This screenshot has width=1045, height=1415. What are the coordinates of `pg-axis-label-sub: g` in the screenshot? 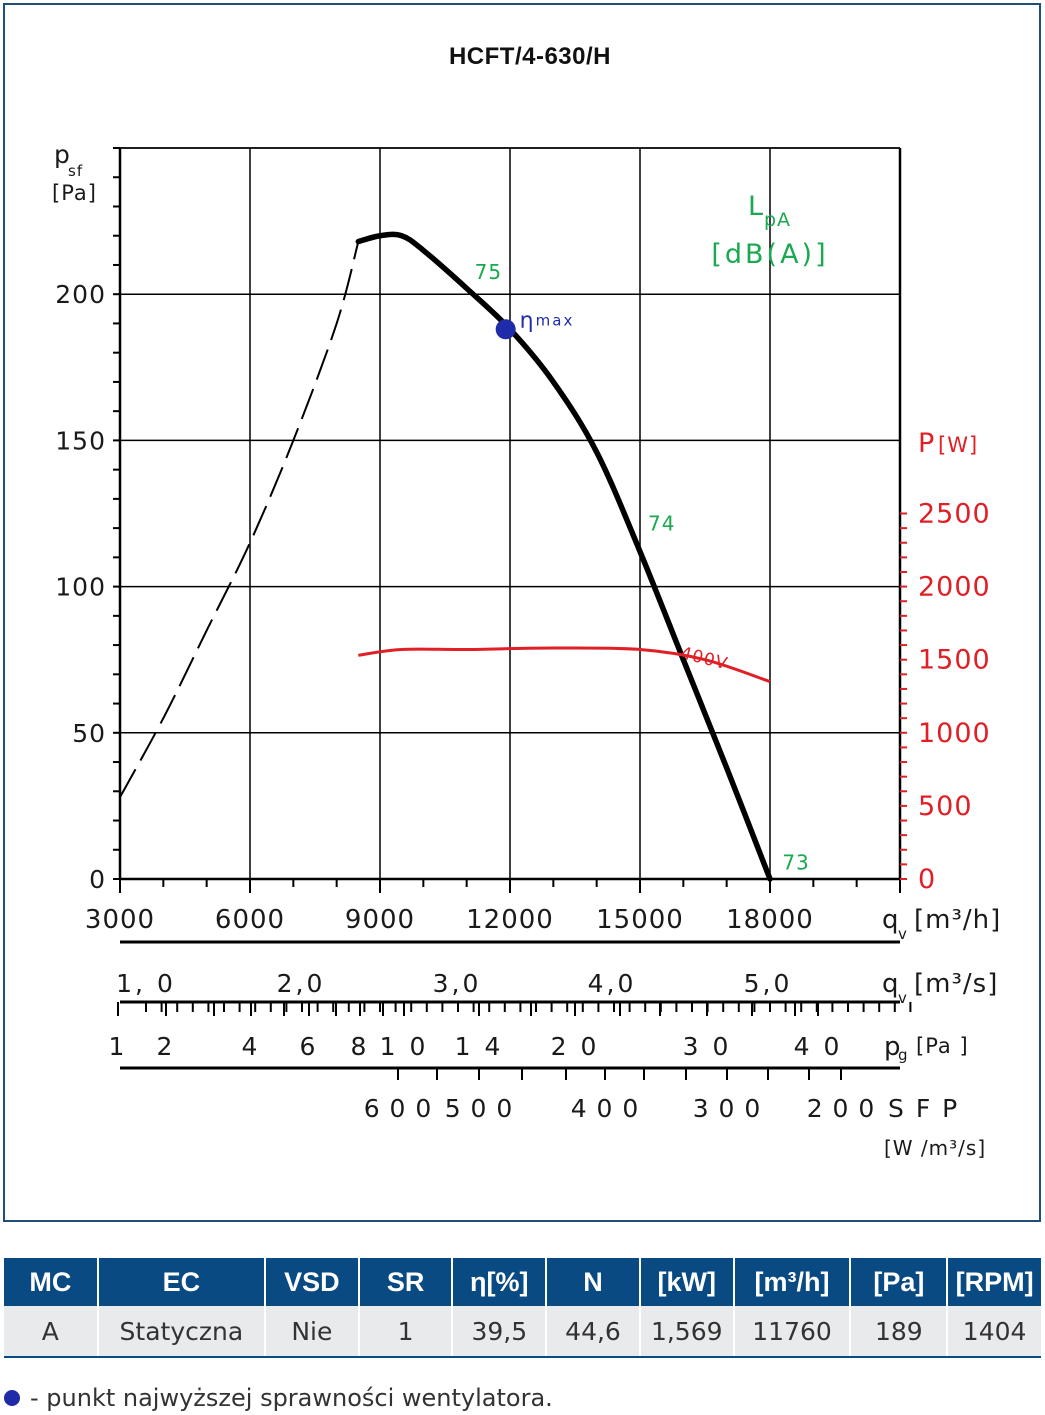 It's located at (903, 1055).